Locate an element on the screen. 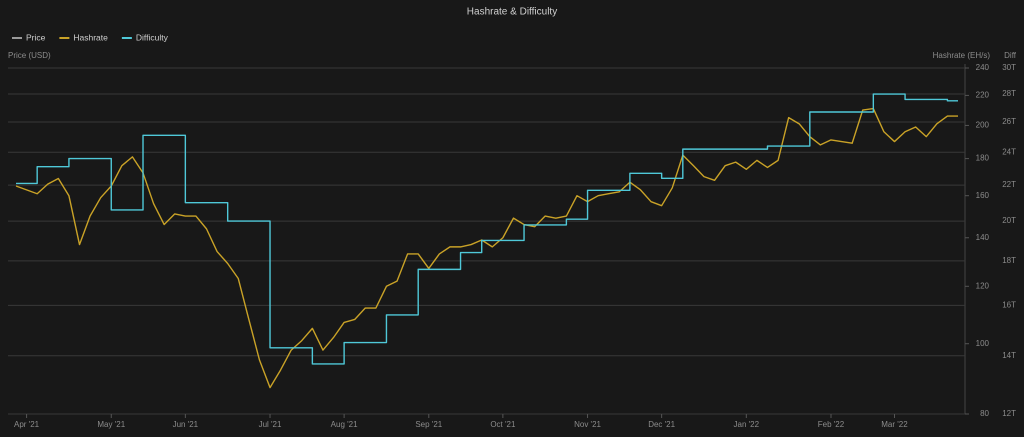  y-tick-label: 200 is located at coordinates (983, 125).